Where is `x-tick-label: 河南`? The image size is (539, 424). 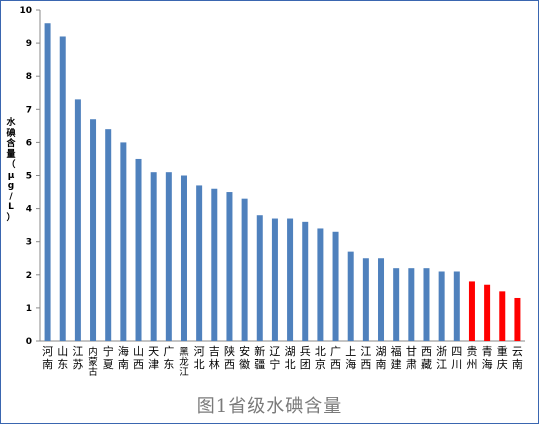
x-tick-label: 河南 is located at coordinates (47, 358).